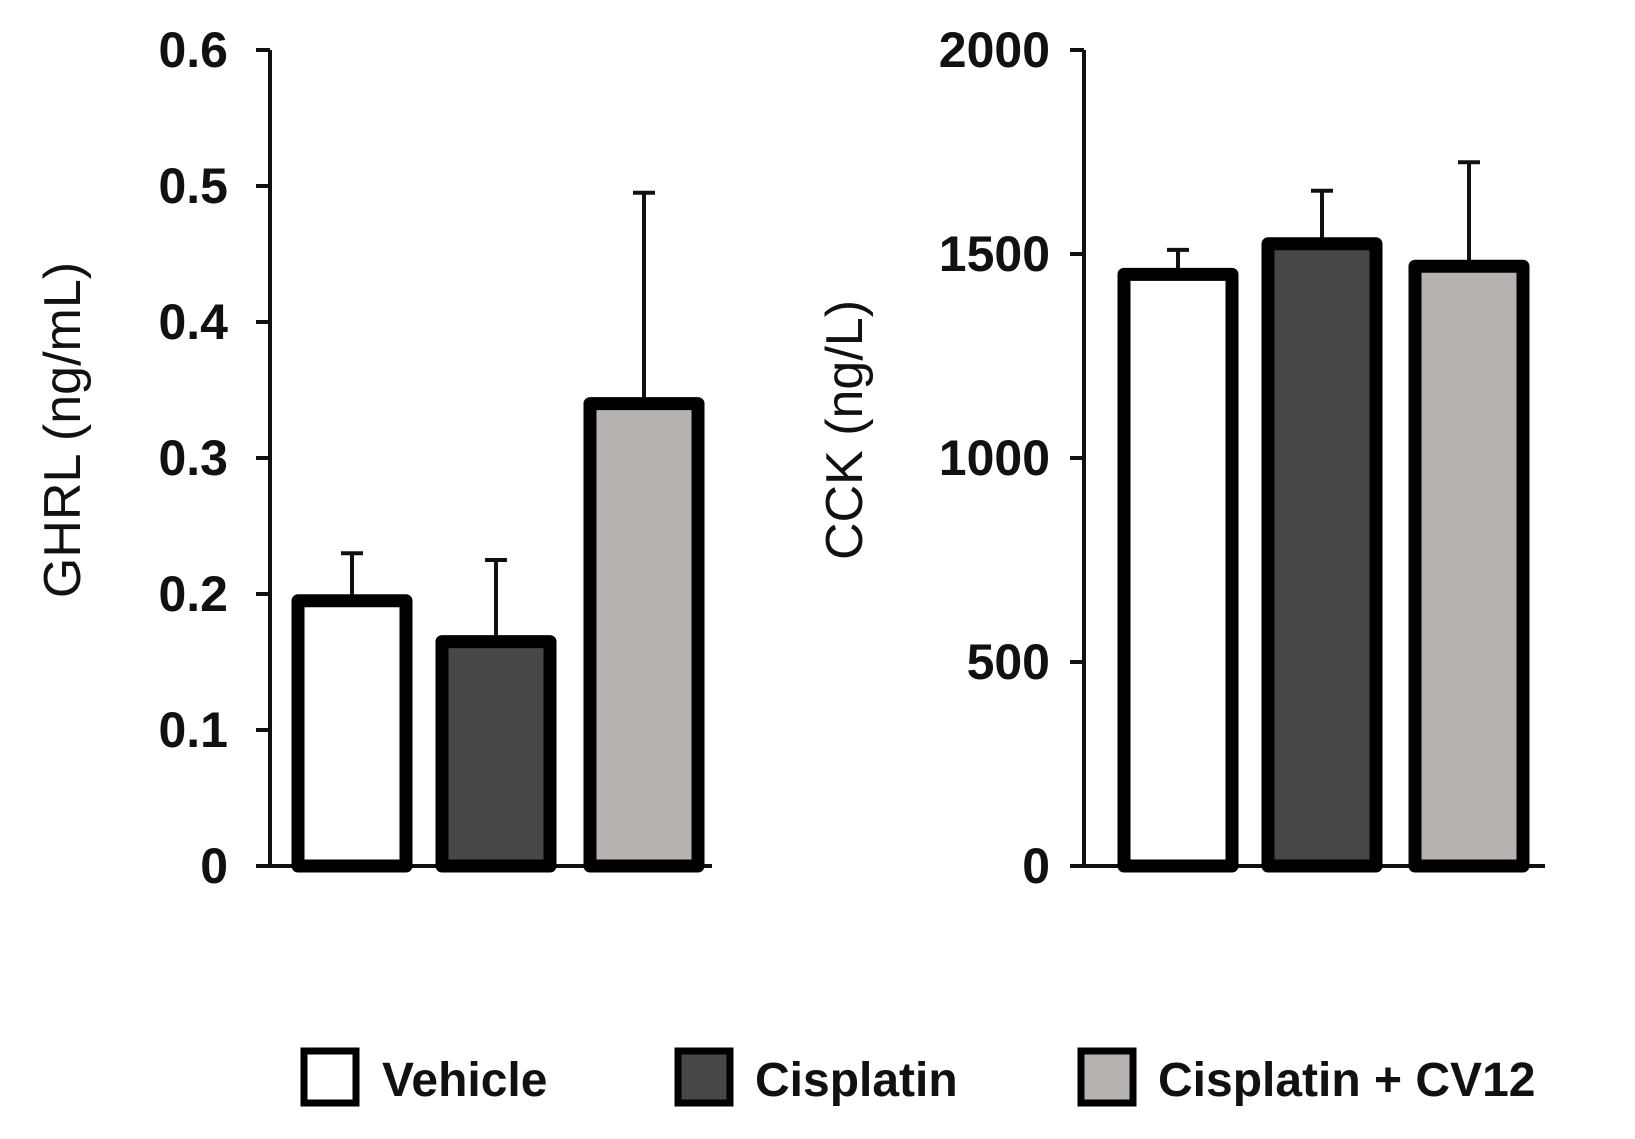 The width and height of the screenshot is (1635, 1139). What do you see at coordinates (193, 186) in the screenshot?
I see `ghrl-y-tick-label: 0.5` at bounding box center [193, 186].